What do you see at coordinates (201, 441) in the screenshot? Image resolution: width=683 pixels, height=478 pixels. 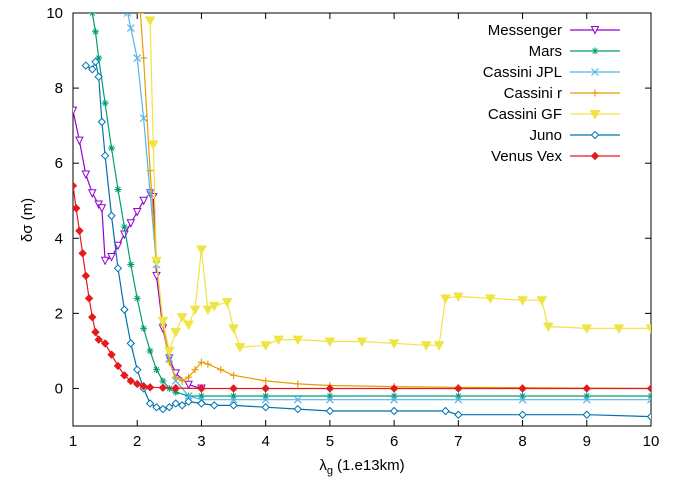 I see `x-tick-label: 3` at bounding box center [201, 441].